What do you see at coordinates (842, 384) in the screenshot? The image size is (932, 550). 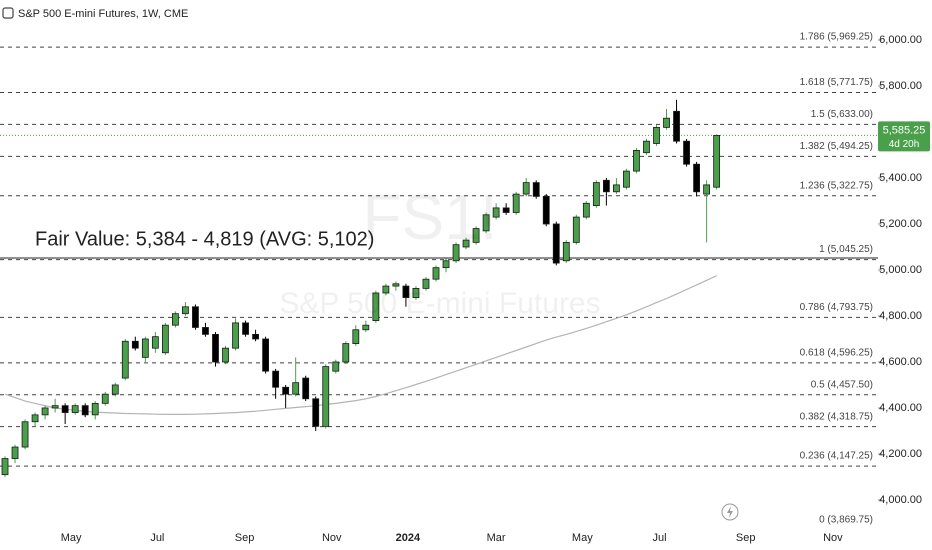 I see `fib-level-label: 0.5 (4,457.50)` at bounding box center [842, 384].